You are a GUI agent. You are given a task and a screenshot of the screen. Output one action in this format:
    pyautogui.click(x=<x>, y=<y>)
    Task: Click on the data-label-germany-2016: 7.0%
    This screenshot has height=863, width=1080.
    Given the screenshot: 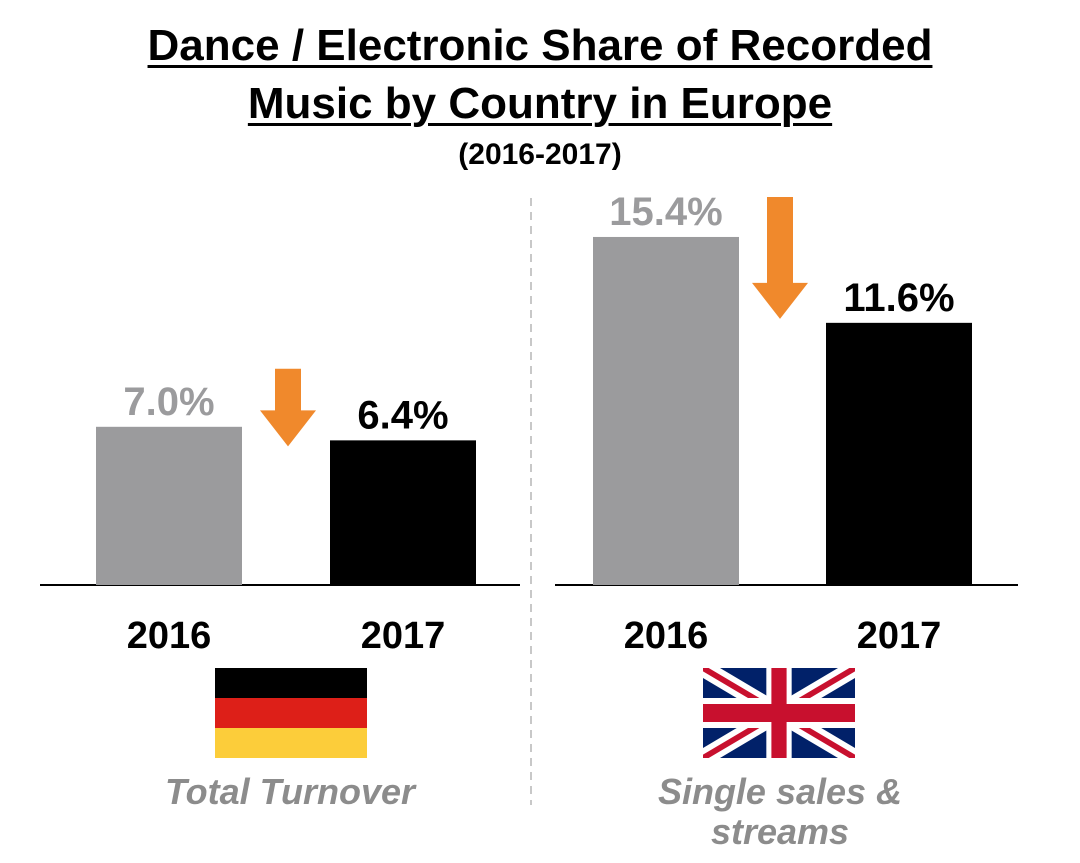 What is the action you would take?
    pyautogui.click(x=168, y=402)
    